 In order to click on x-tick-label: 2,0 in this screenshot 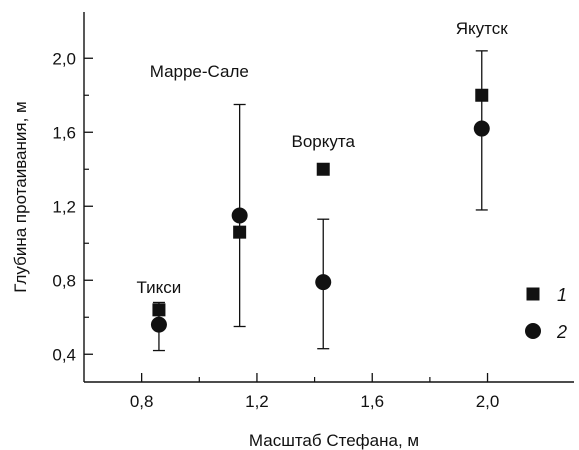, I will do `click(488, 401)`.